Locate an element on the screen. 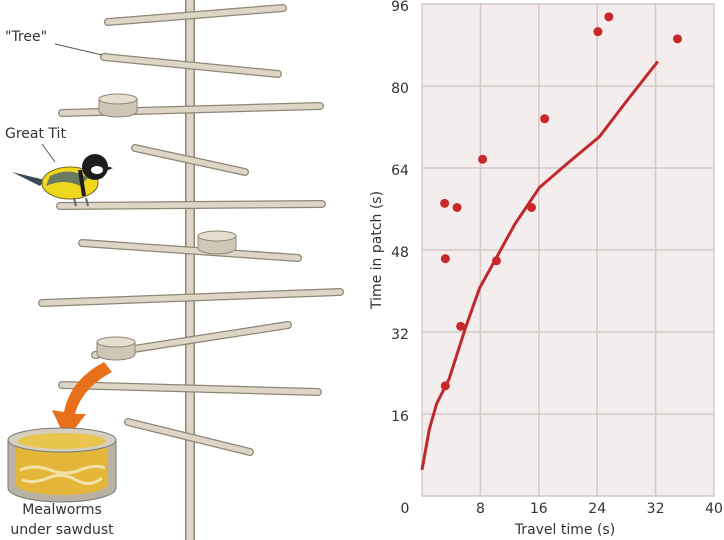 The image size is (724, 540). x-tick-label: 40 is located at coordinates (714, 509).